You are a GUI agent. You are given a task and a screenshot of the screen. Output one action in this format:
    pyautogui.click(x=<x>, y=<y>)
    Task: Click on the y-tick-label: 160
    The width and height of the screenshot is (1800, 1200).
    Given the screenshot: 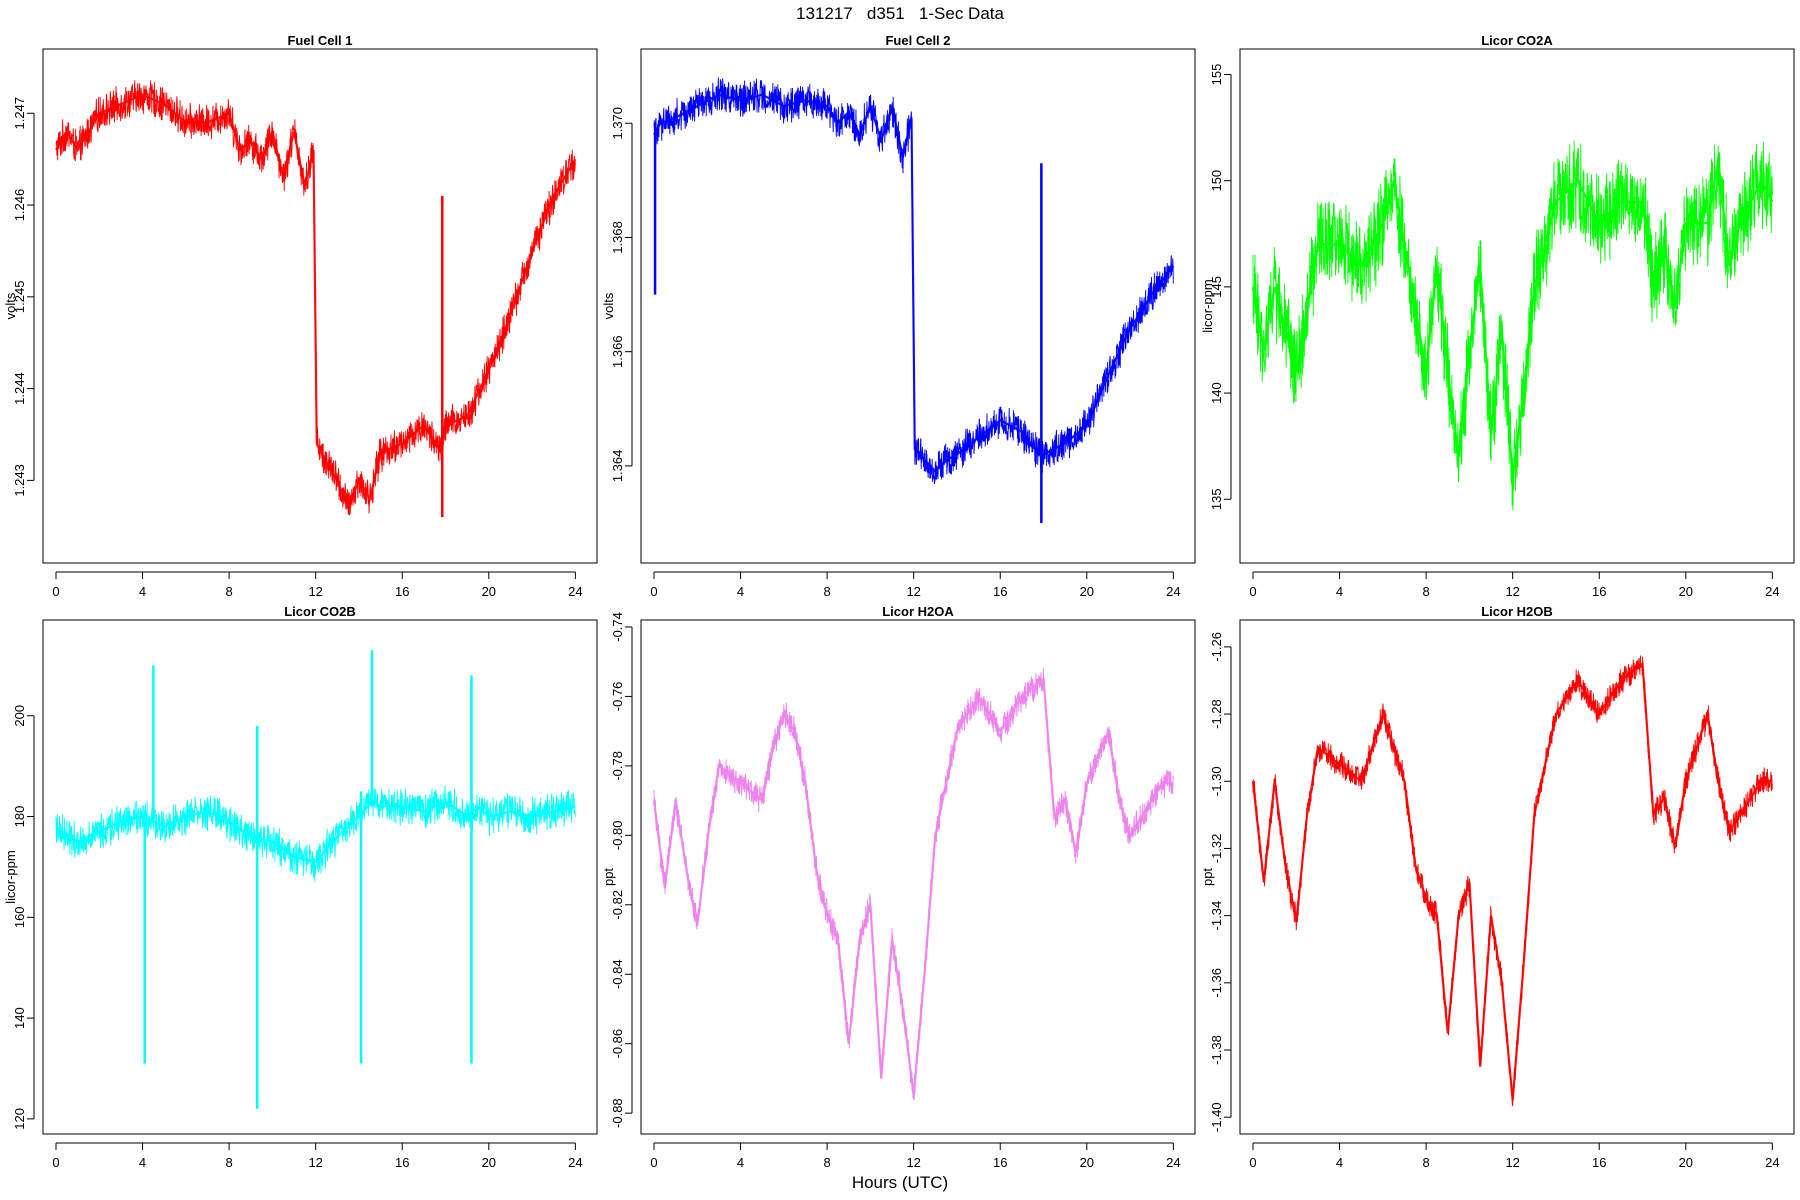 What is the action you would take?
    pyautogui.click(x=19, y=917)
    